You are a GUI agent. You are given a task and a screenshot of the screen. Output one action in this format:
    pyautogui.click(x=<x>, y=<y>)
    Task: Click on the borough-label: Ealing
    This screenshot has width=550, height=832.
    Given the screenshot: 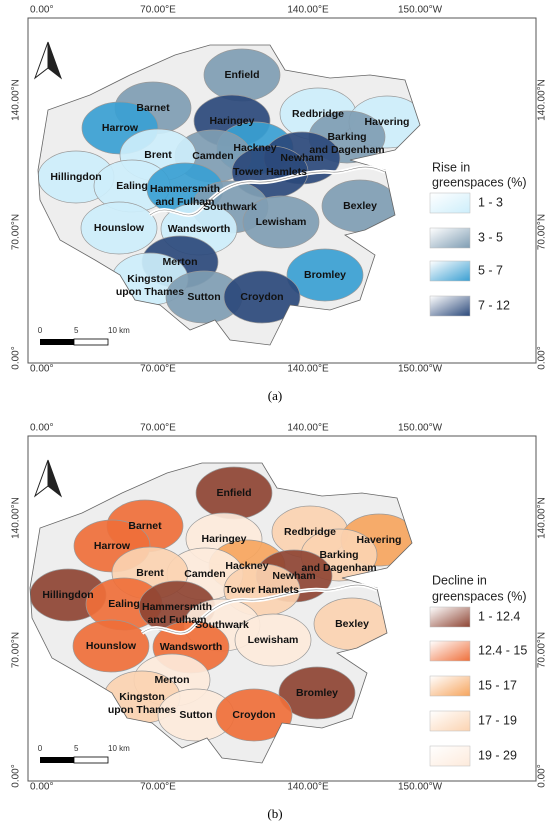 What is the action you would take?
    pyautogui.click(x=132, y=186)
    